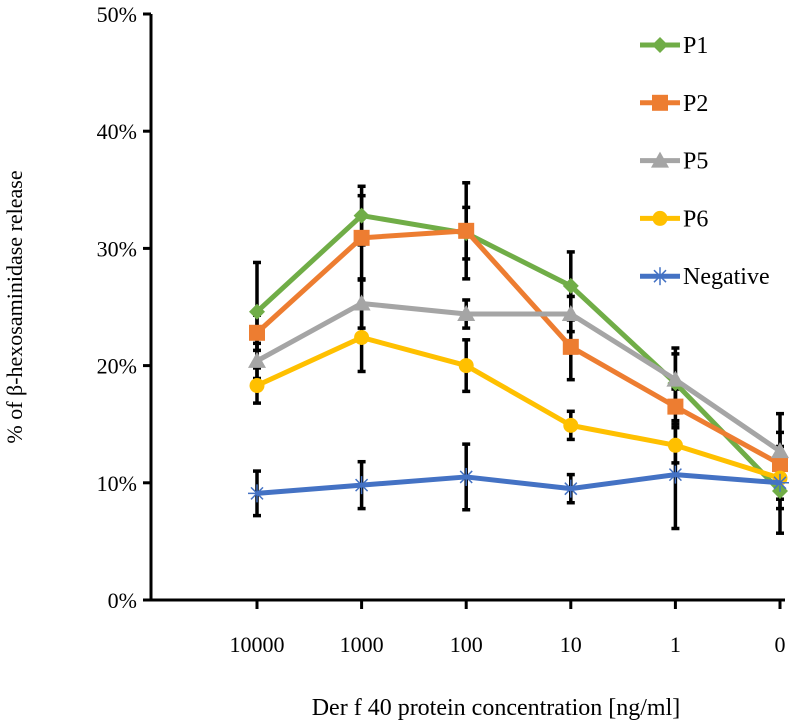  Describe the element at coordinates (117, 248) in the screenshot. I see `y-tick-label: 30%` at that location.